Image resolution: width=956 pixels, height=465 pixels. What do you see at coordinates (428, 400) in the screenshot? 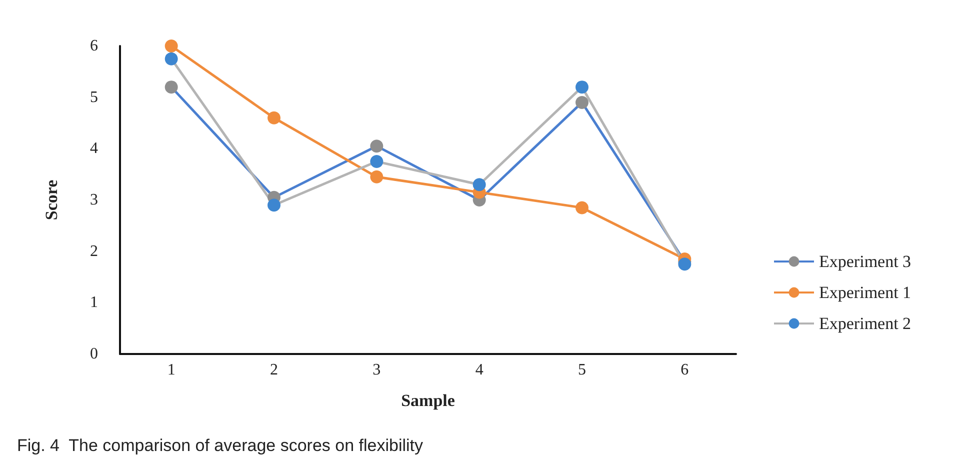
I see `x-axis-title: Sample` at bounding box center [428, 400].